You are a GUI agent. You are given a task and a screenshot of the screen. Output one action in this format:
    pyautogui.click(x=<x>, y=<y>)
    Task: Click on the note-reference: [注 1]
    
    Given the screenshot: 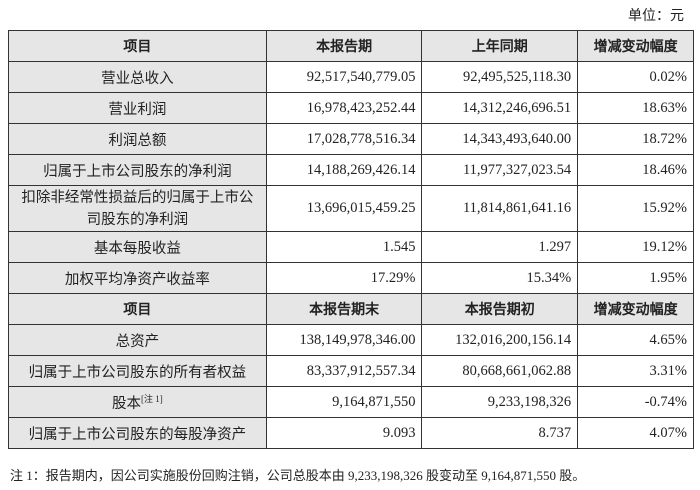 What is the action you would take?
    pyautogui.click(x=151, y=398)
    